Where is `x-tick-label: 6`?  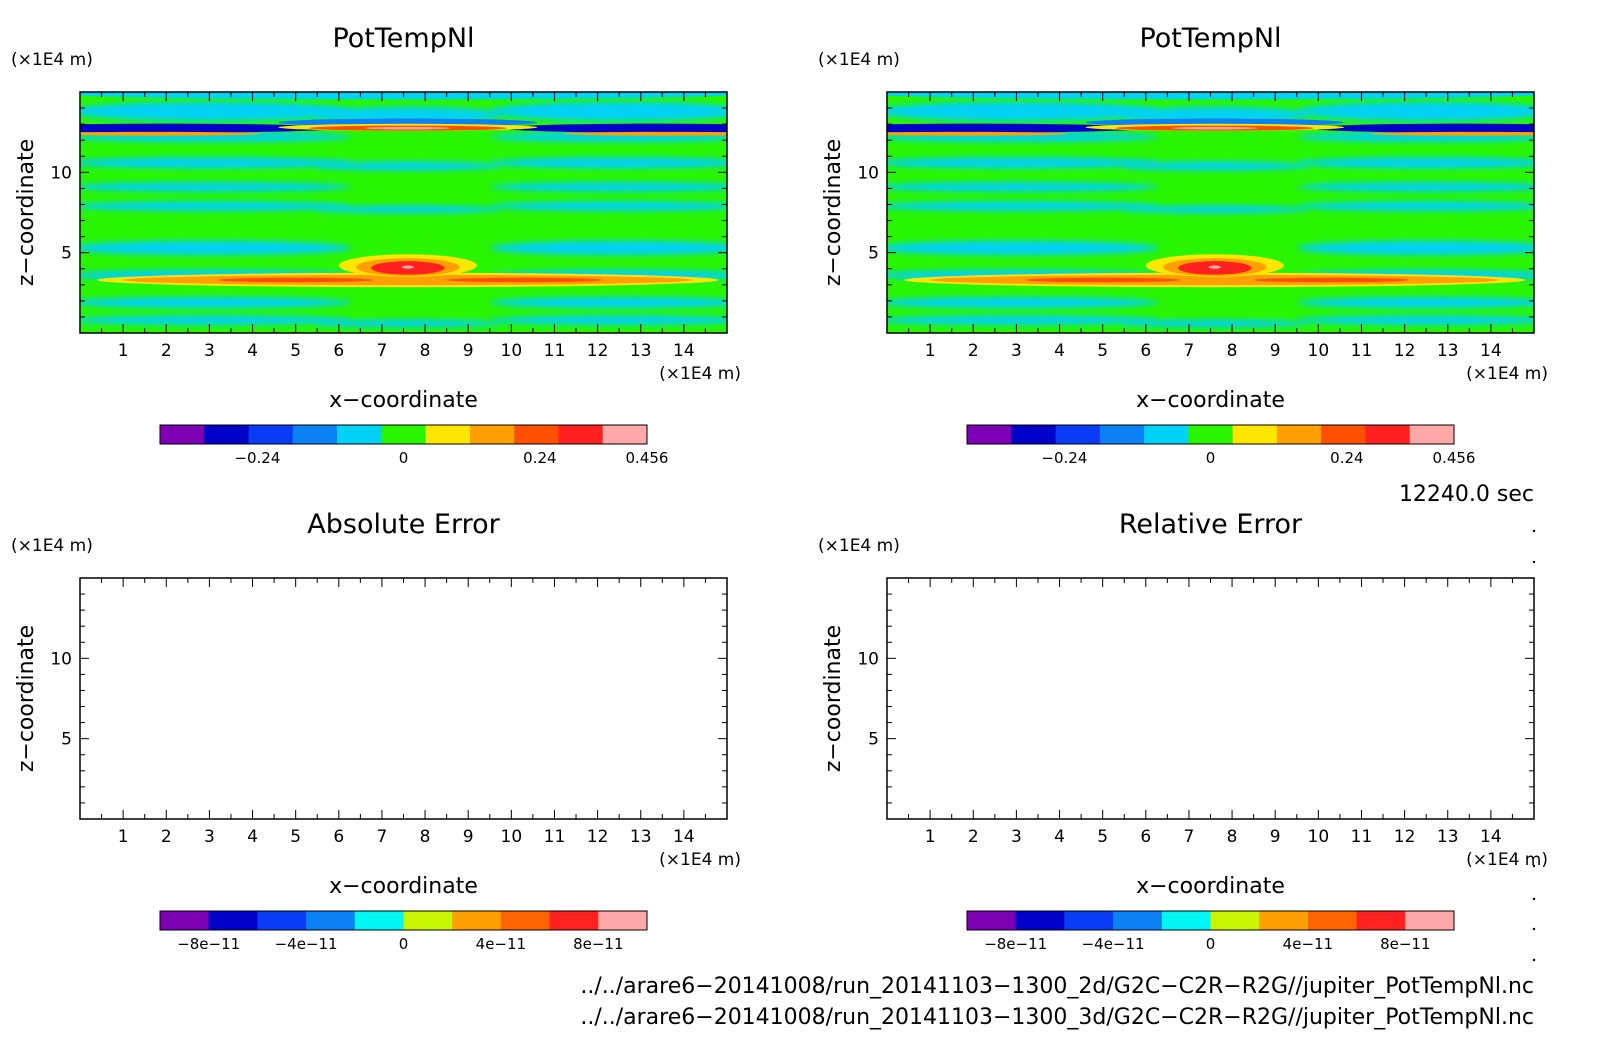
x-tick-label: 6 is located at coordinates (1145, 837).